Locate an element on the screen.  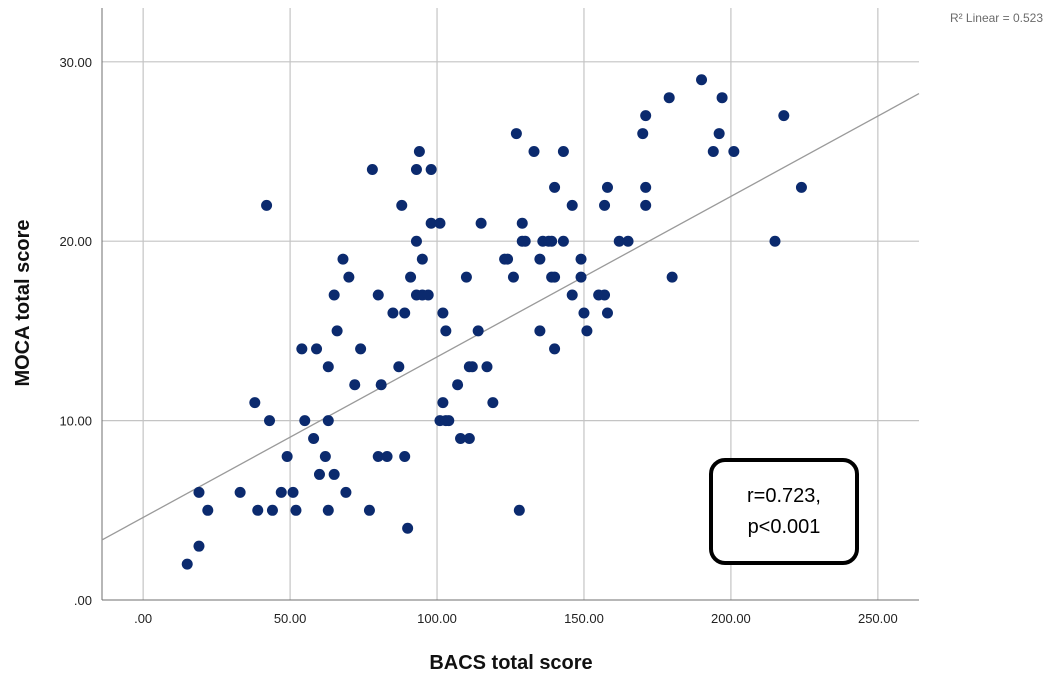
x-tick-label: 100.00 is located at coordinates (437, 618).